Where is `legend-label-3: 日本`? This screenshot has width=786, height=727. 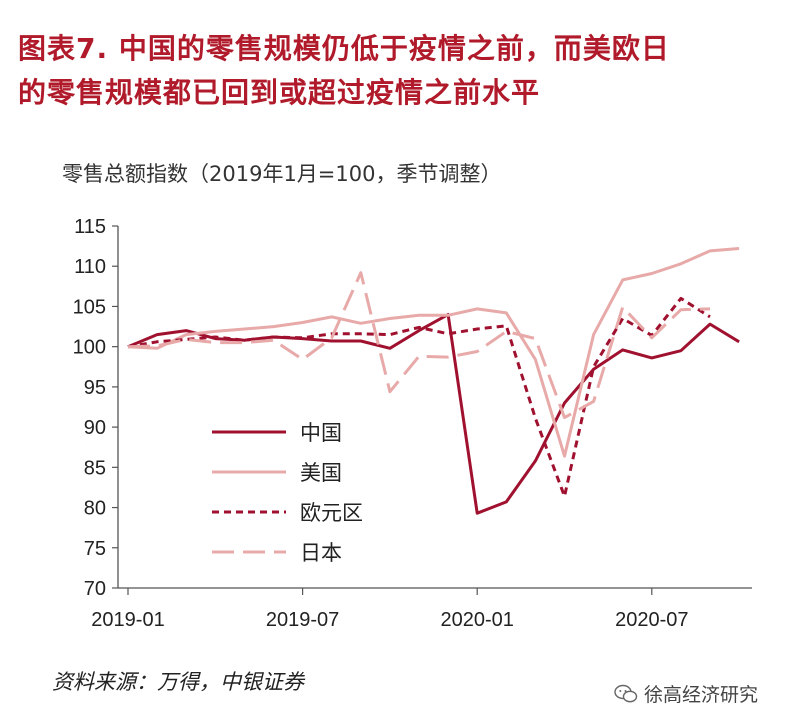
legend-label-3: 日本 is located at coordinates (321, 553).